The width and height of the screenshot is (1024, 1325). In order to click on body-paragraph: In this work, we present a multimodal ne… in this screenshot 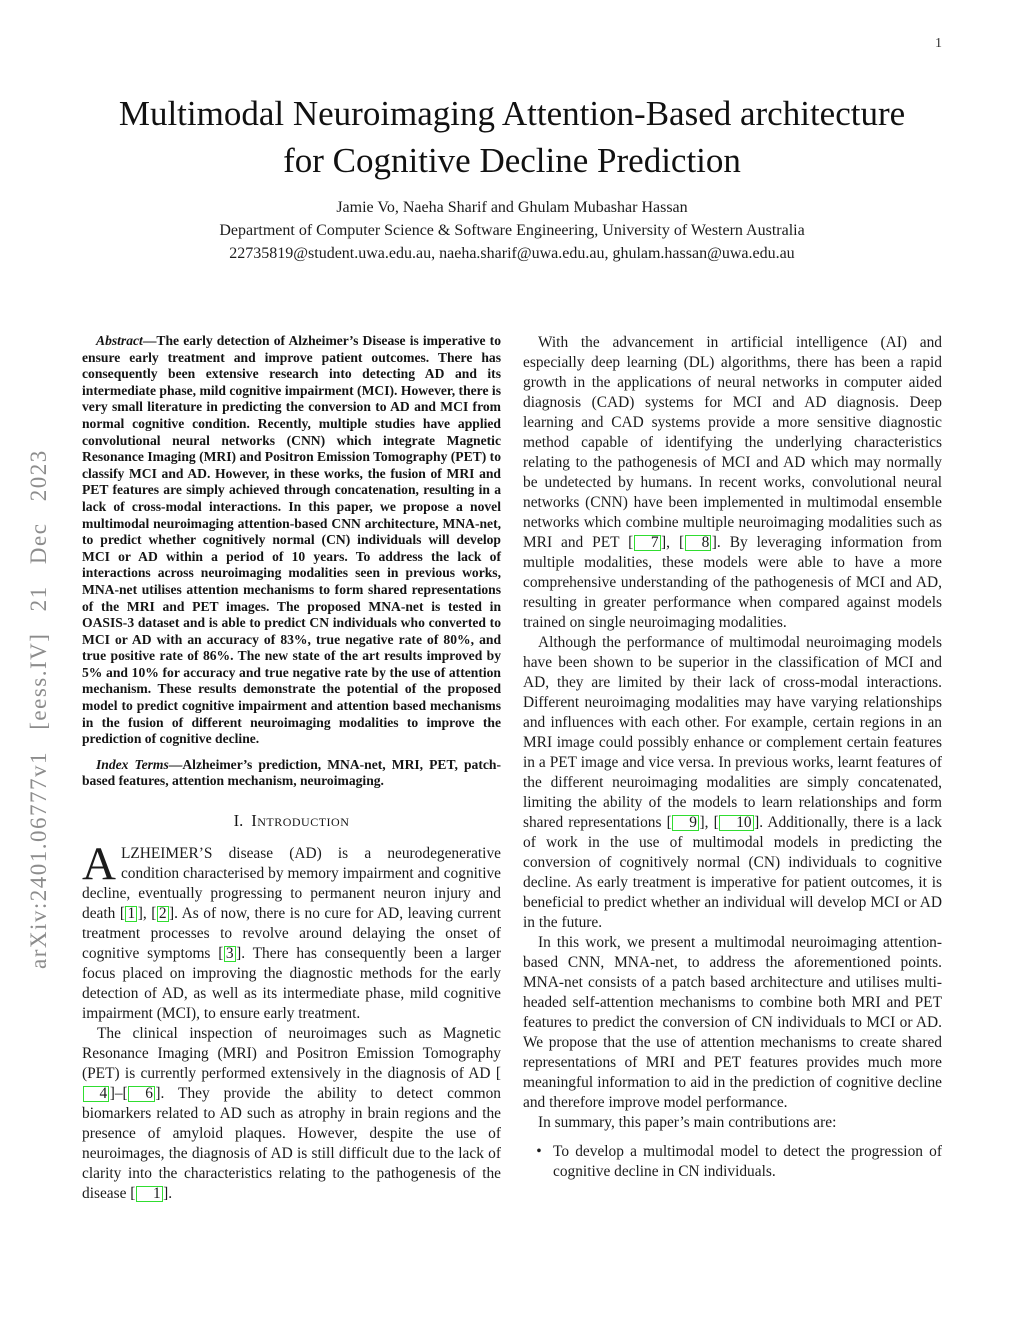, I will do `click(732, 1022)`.